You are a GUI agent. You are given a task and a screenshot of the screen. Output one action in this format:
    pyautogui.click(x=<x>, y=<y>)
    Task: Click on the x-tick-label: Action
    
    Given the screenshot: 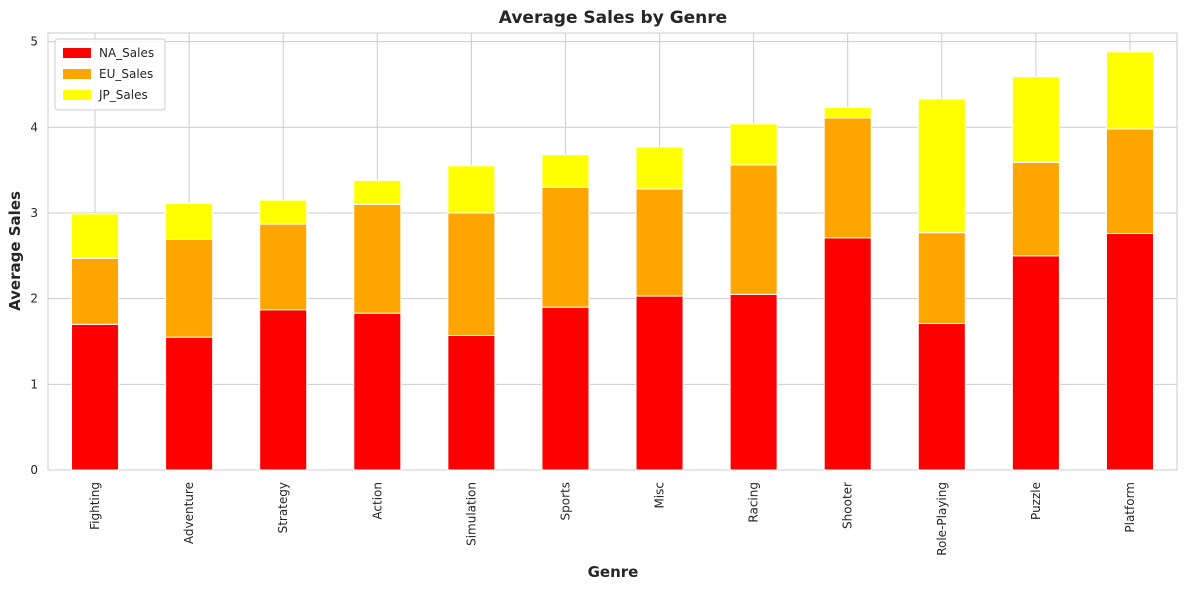 What is the action you would take?
    pyautogui.click(x=377, y=501)
    